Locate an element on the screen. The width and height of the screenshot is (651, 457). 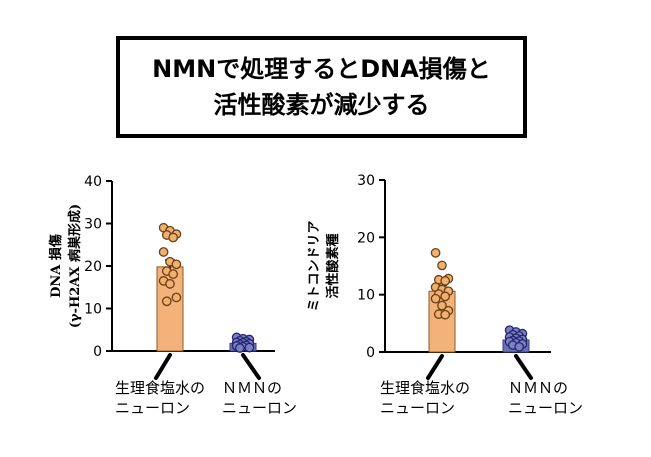
title-box: NMNで処理するとDNA損傷と 活性酸素が減少する is located at coordinates (321, 87).